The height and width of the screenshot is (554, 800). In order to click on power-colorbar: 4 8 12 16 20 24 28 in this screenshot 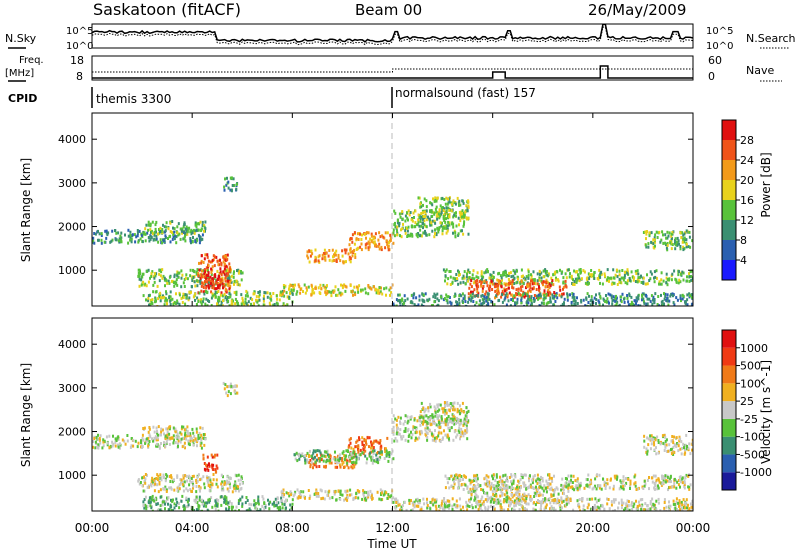, I will do `click(737, 200)`.